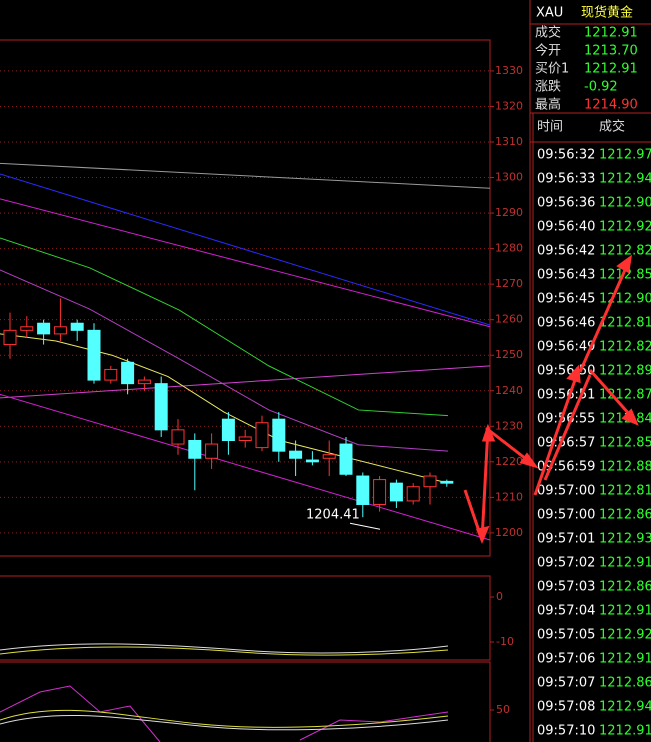 This screenshot has height=742, width=651. Describe the element at coordinates (548, 33) in the screenshot. I see `quote-label: 成交` at that location.